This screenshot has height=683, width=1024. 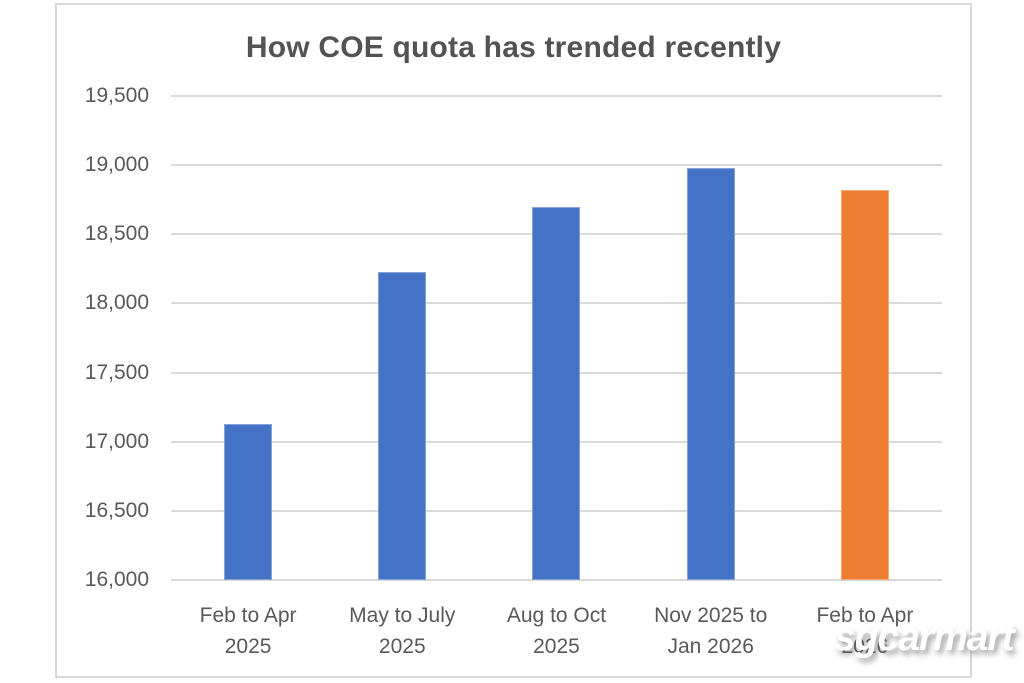 I want to click on y-tick-label: 16,500, so click(x=116, y=510).